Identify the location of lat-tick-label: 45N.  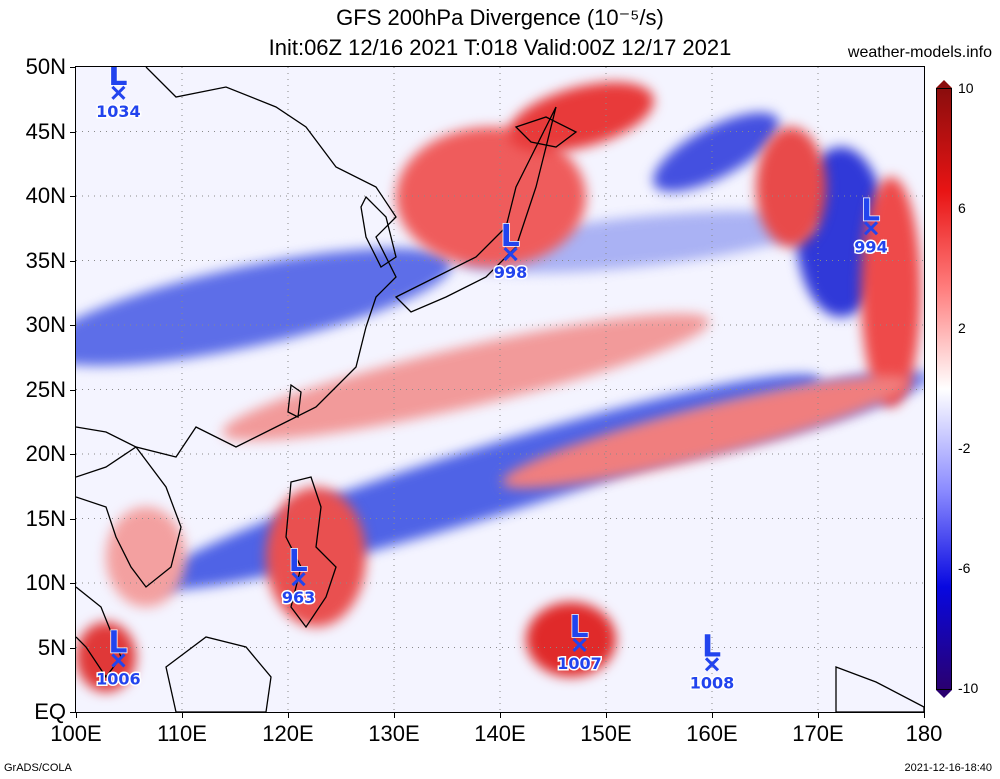
(45, 131).